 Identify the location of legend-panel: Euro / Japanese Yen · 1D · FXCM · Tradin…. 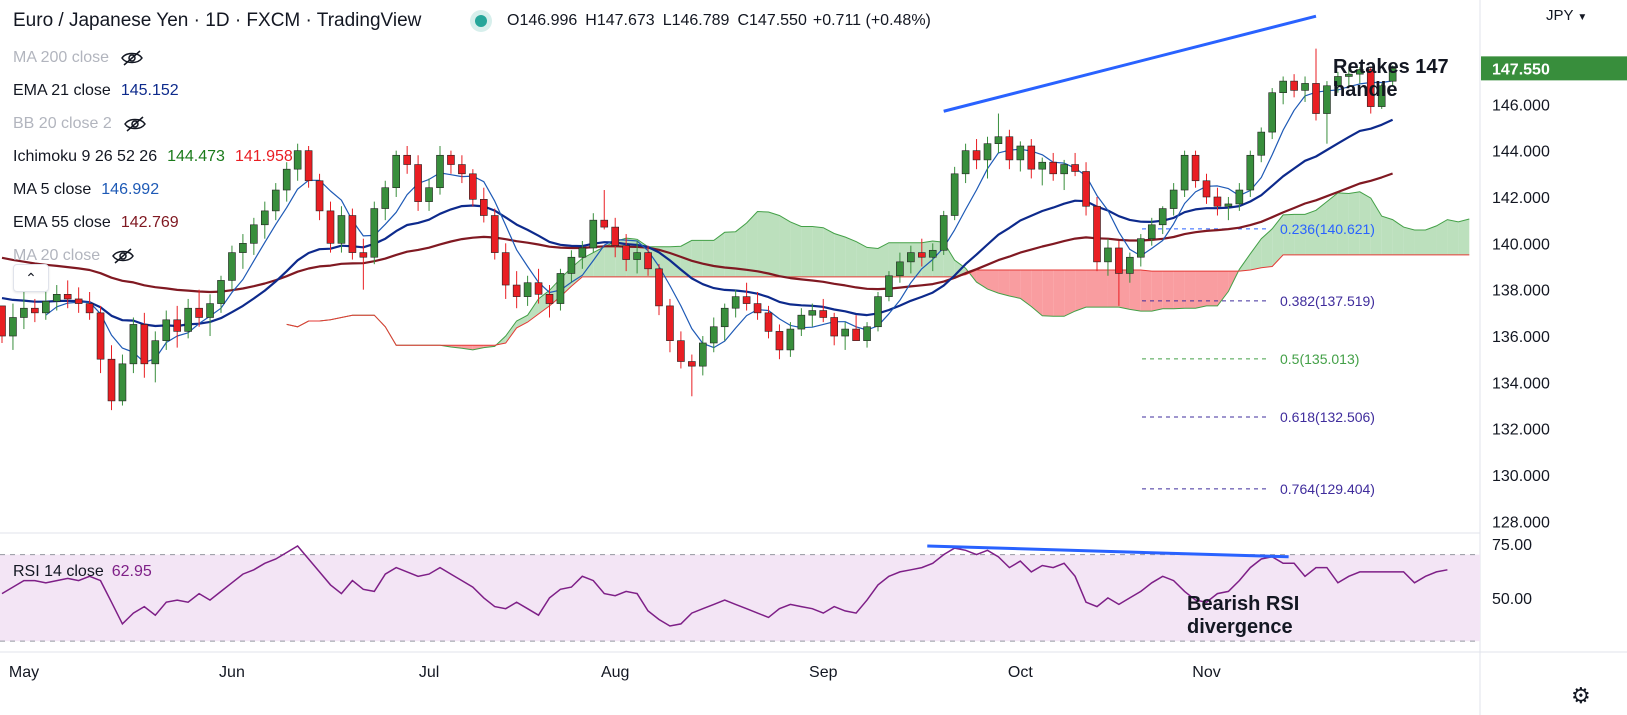
(217, 140).